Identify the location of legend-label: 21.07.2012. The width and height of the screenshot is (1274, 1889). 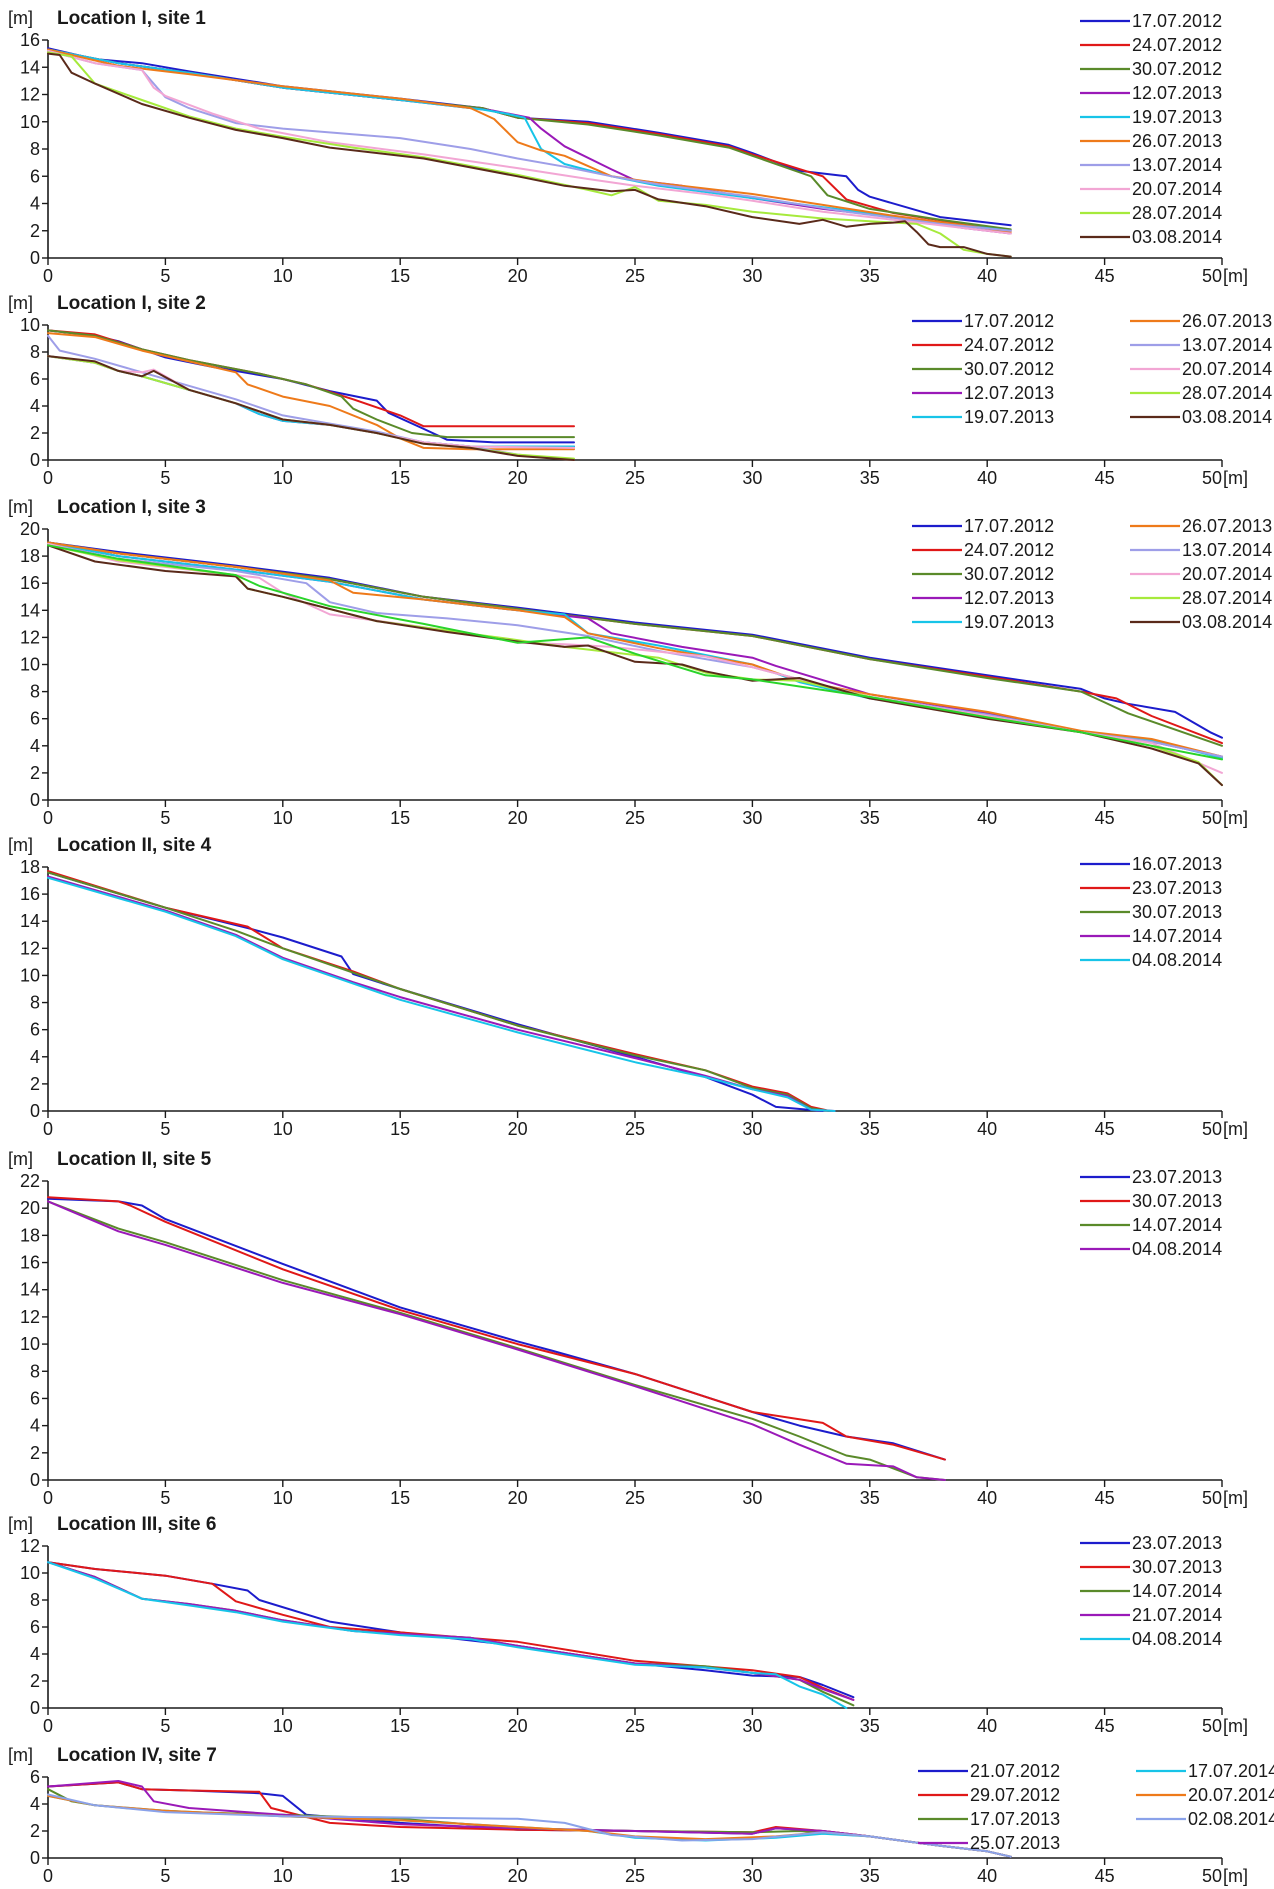
(1015, 1771).